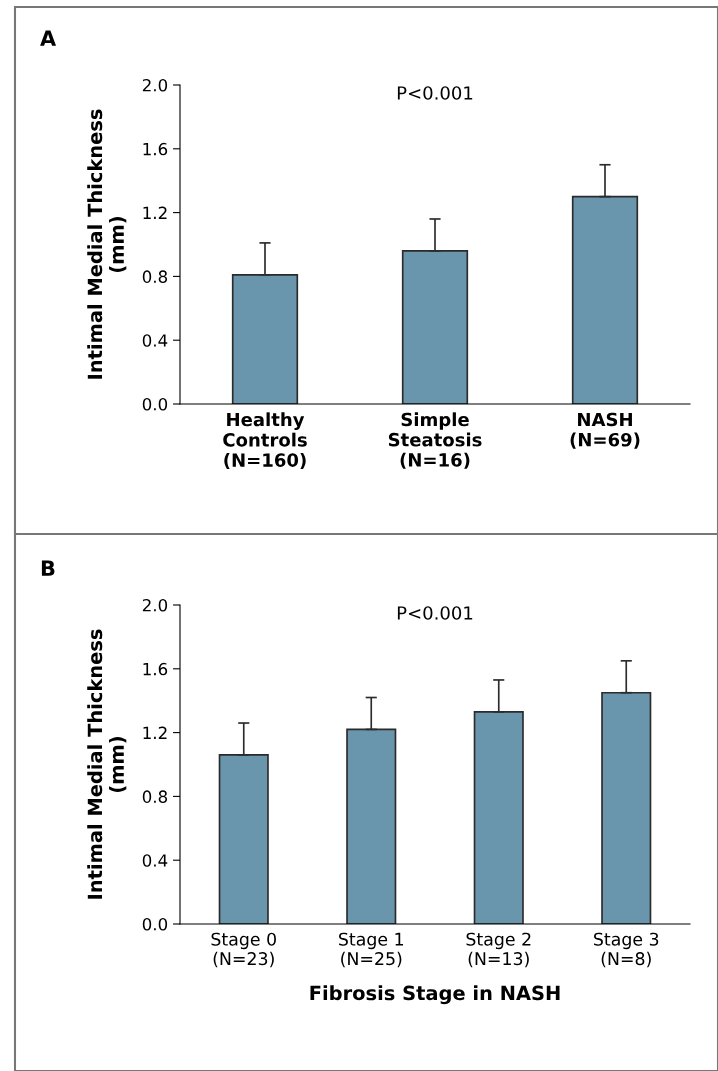 Image resolution: width=718 pixels, height=1071 pixels. What do you see at coordinates (265, 441) in the screenshot?
I see `x-tick-label: Healthy Controls (N=160)` at bounding box center [265, 441].